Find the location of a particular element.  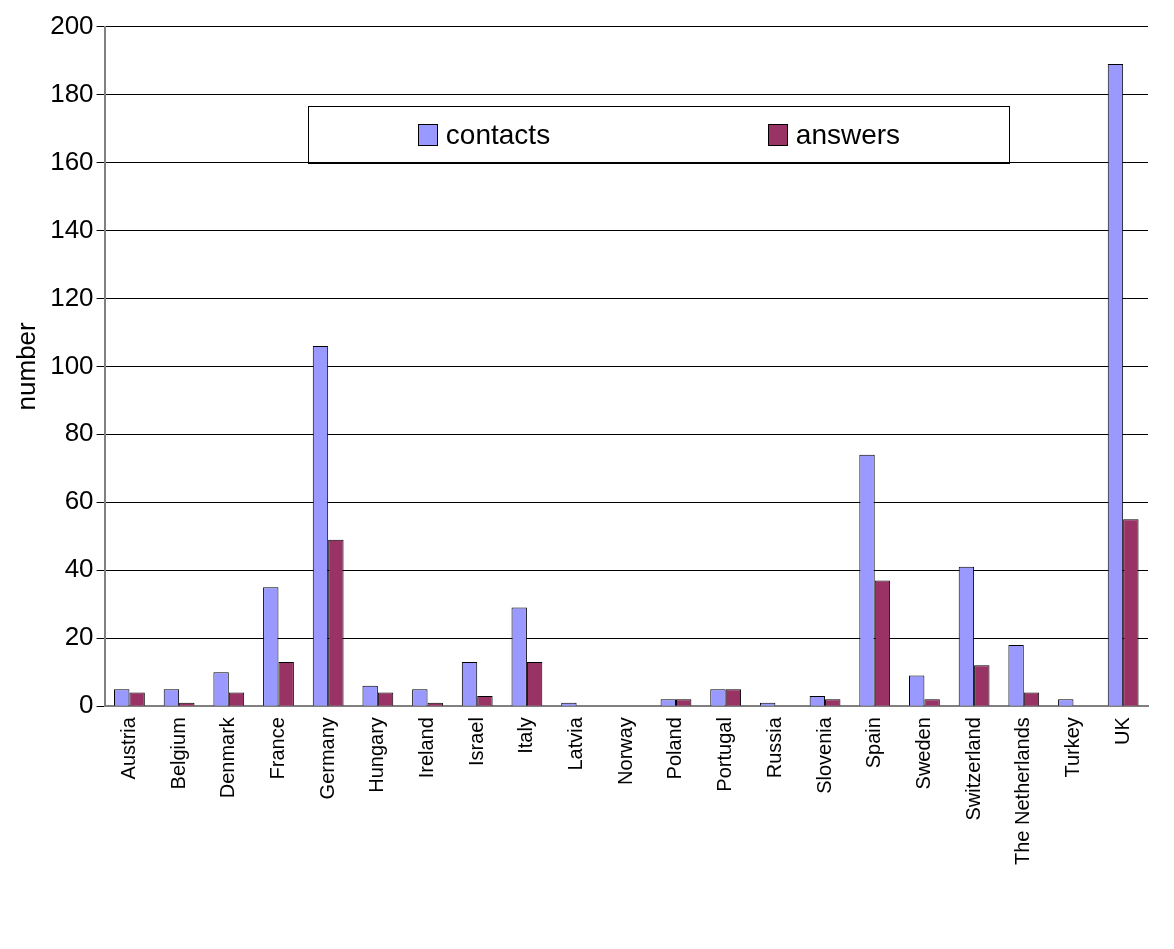

x-tick-label: Belgium is located at coordinates (177, 753).